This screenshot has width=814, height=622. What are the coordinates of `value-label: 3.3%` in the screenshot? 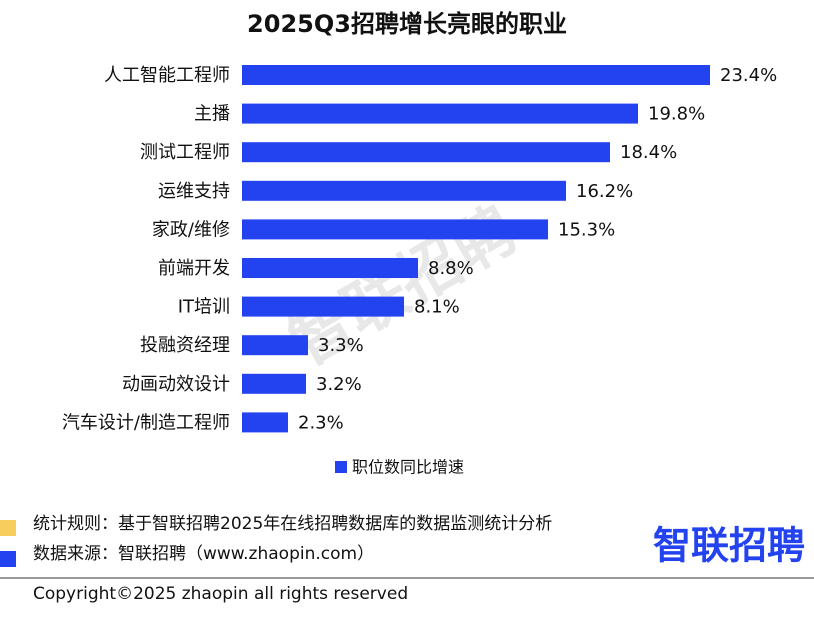 It's located at (341, 345).